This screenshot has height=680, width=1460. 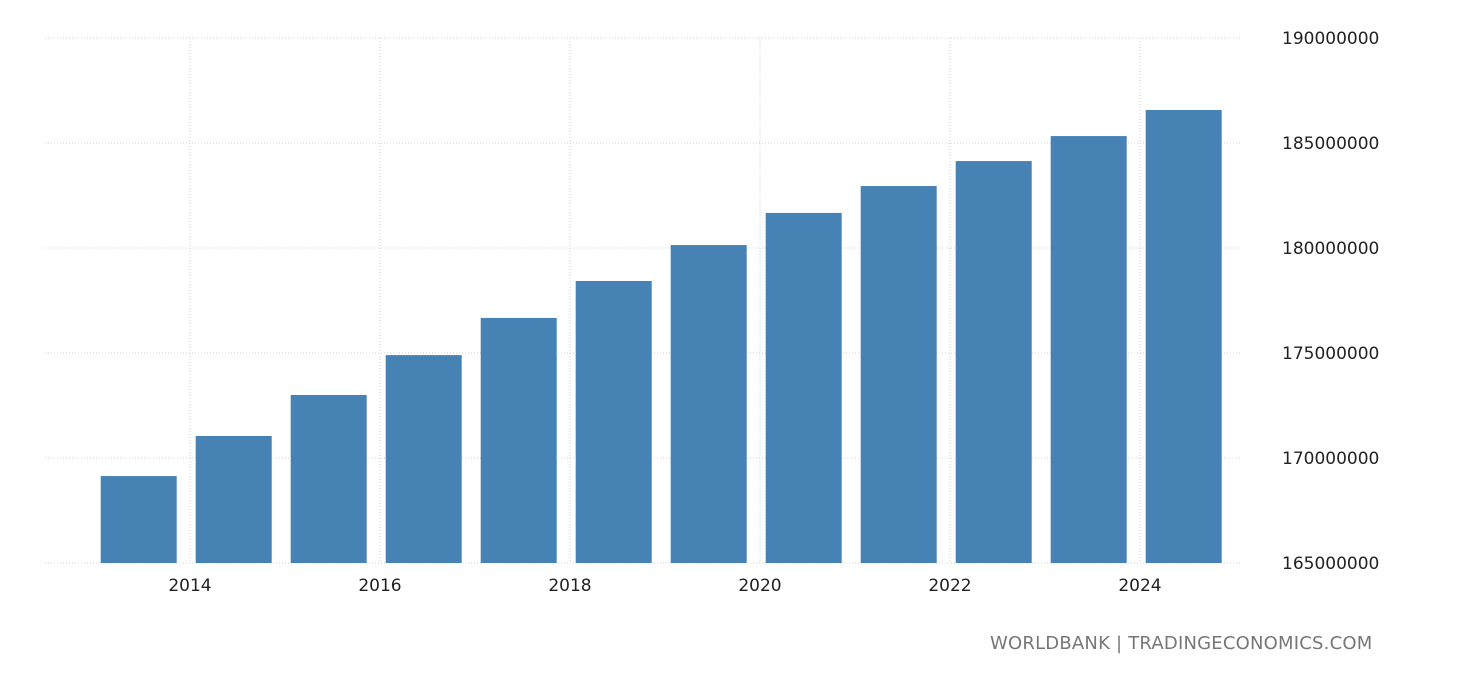 What do you see at coordinates (379, 586) in the screenshot?
I see `x-tick-label: 2016` at bounding box center [379, 586].